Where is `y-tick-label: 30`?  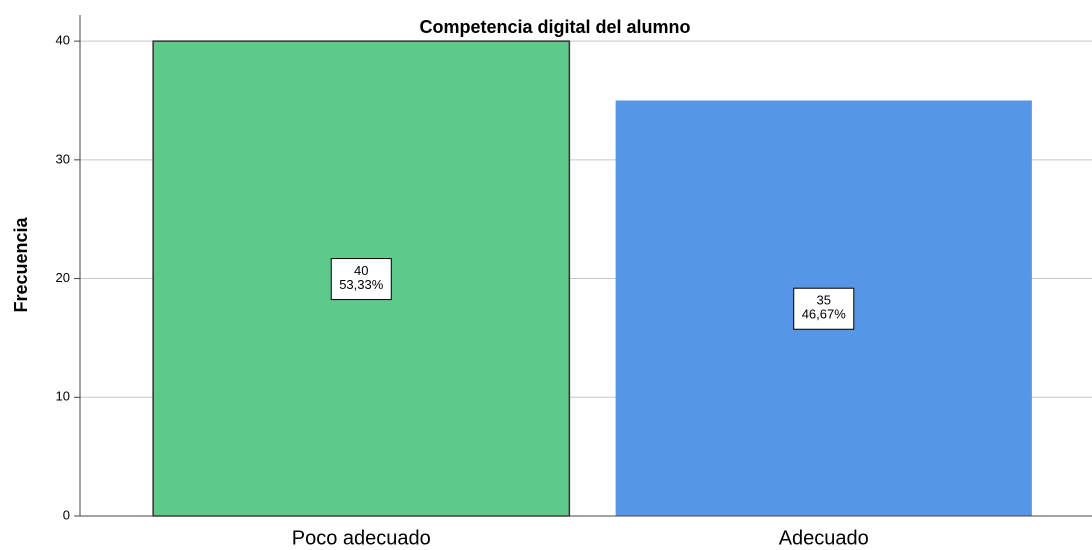
y-tick-label: 30 is located at coordinates (63, 158).